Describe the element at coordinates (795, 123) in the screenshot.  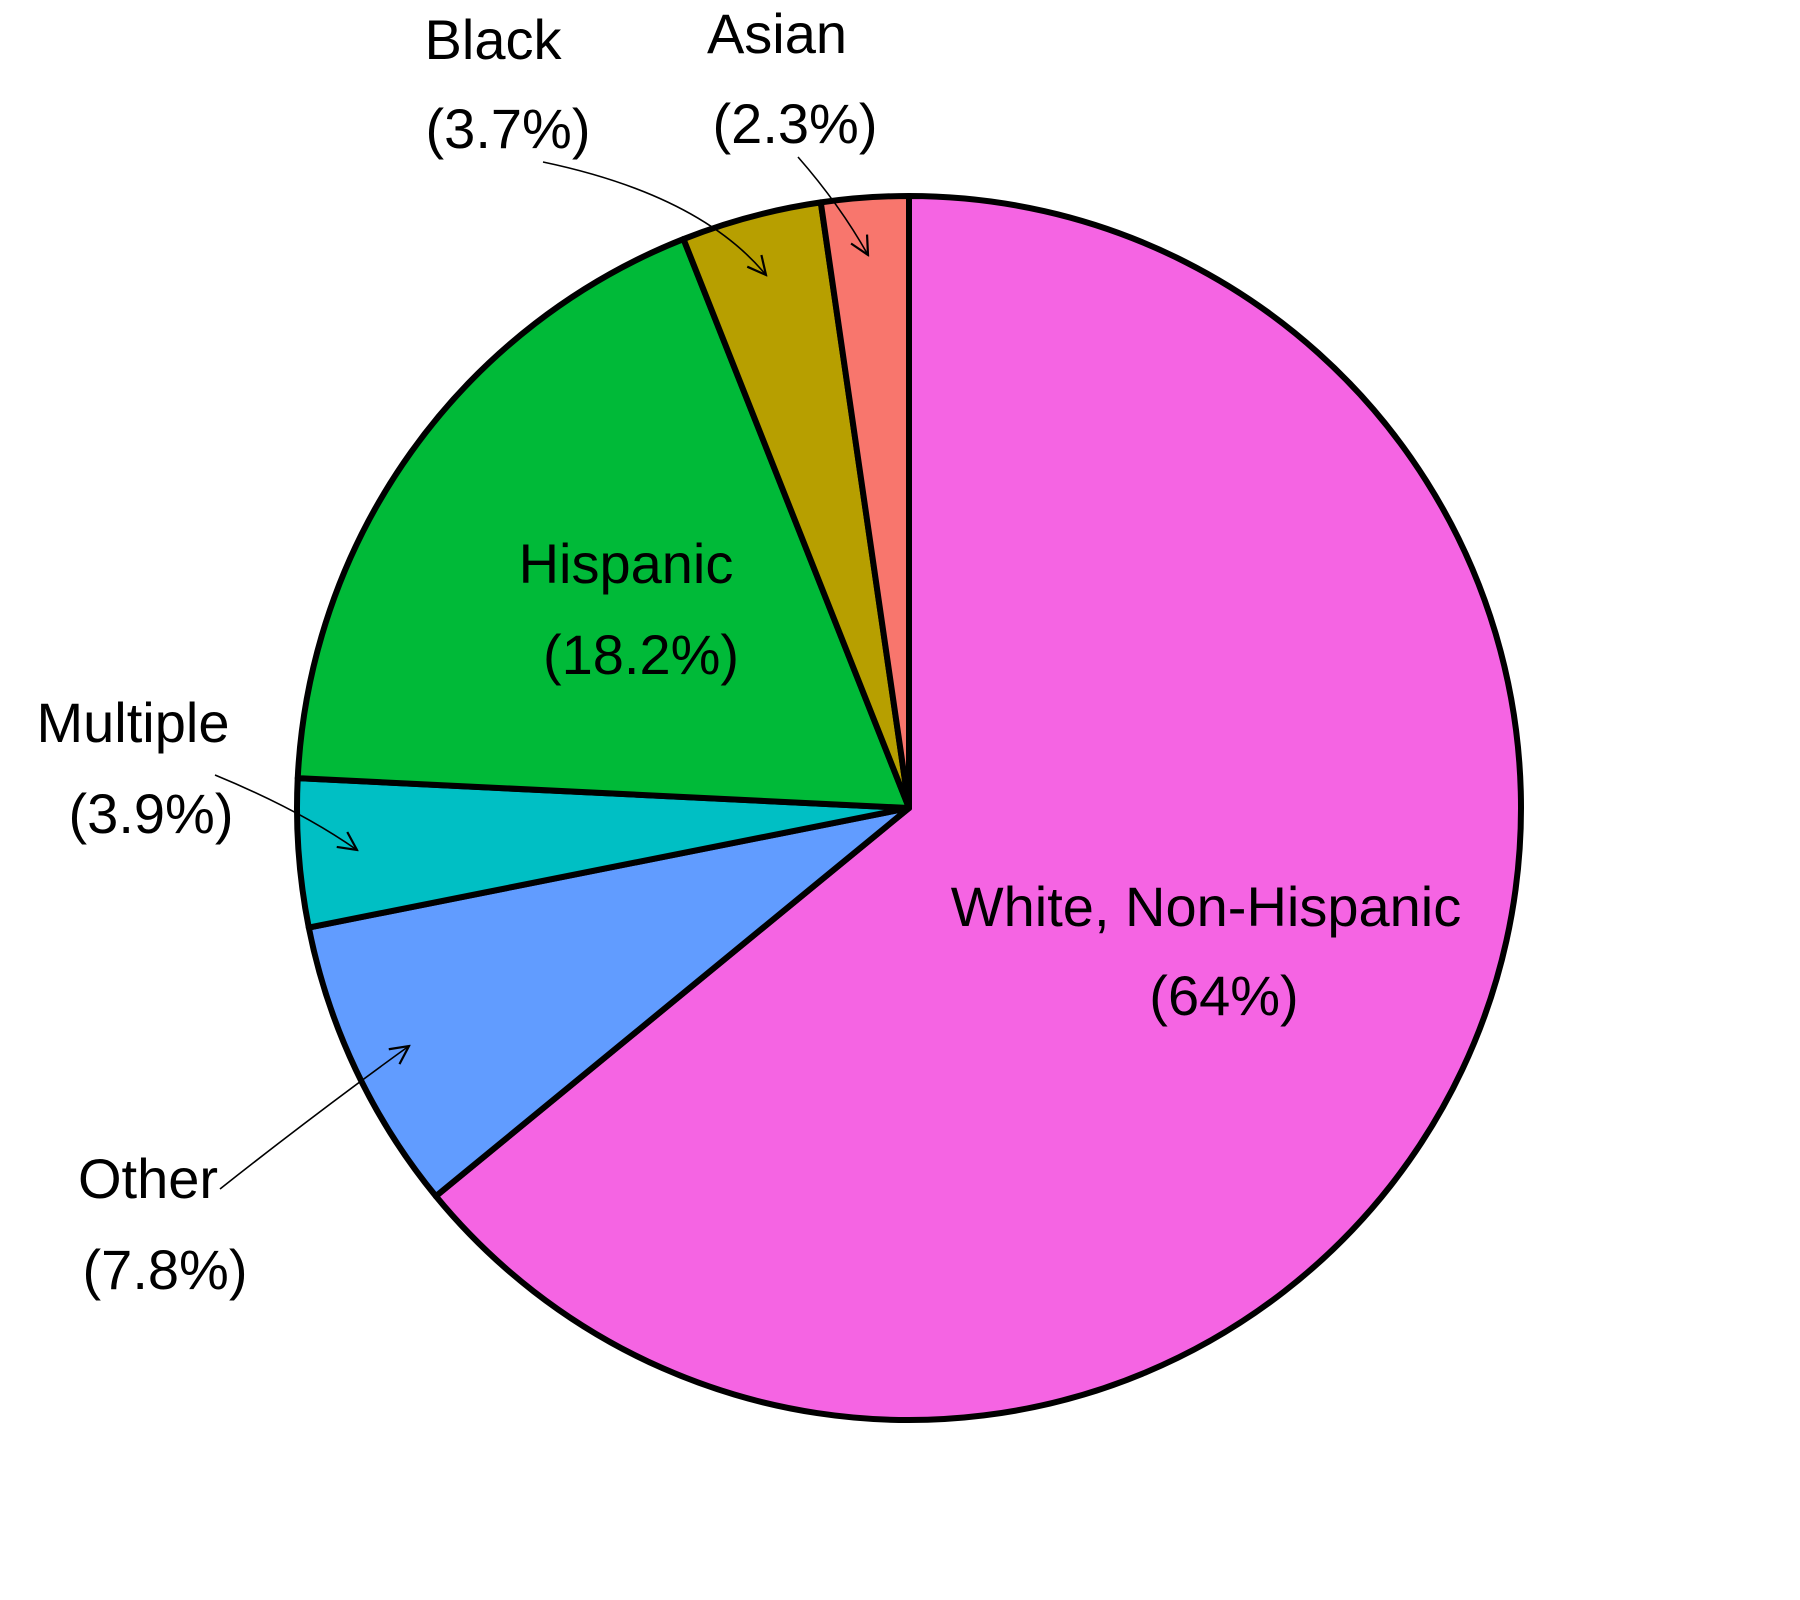
I see `slice-value-label: (2.3%)` at that location.